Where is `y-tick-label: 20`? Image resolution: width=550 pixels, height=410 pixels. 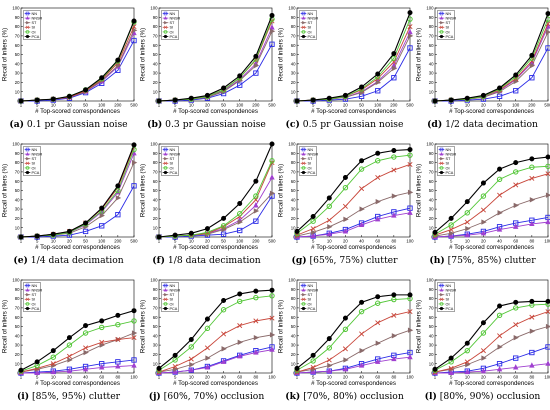 y-tick-label: 20 is located at coordinates (431, 218).